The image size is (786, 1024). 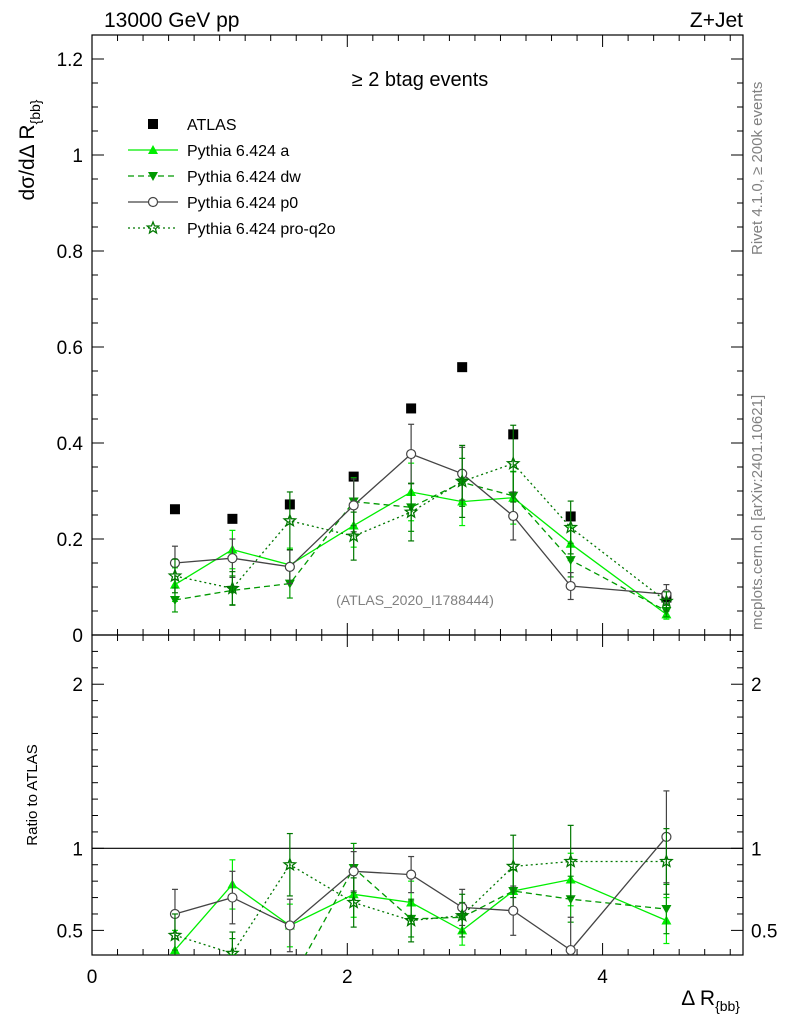 I want to click on main-series-pythia-6-424-pro-q2o, so click(x=420, y=518).